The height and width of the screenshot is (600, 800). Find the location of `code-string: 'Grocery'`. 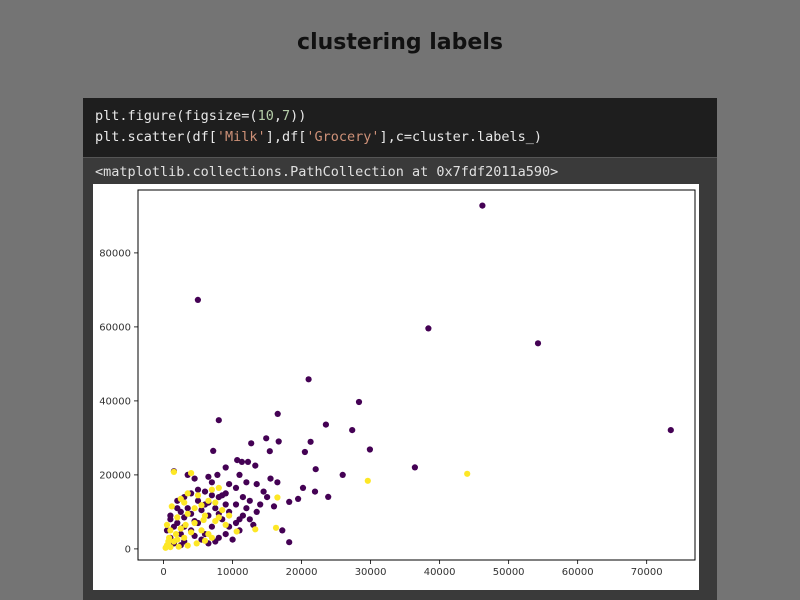

code-string: 'Grocery' is located at coordinates (343, 137).